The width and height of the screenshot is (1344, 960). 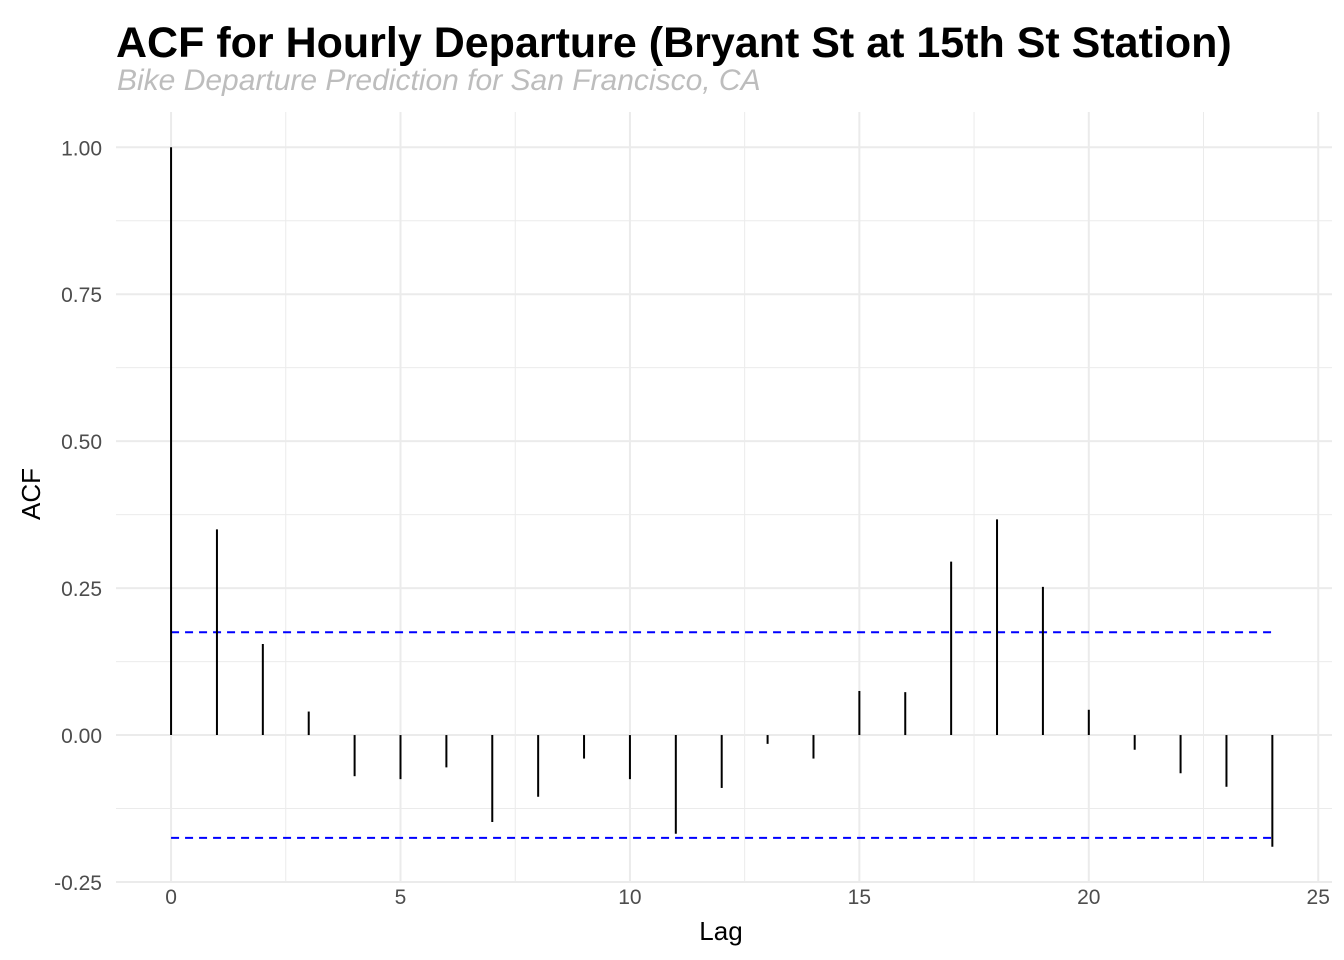 I want to click on y-tick-label: 0.50, so click(x=81, y=442).